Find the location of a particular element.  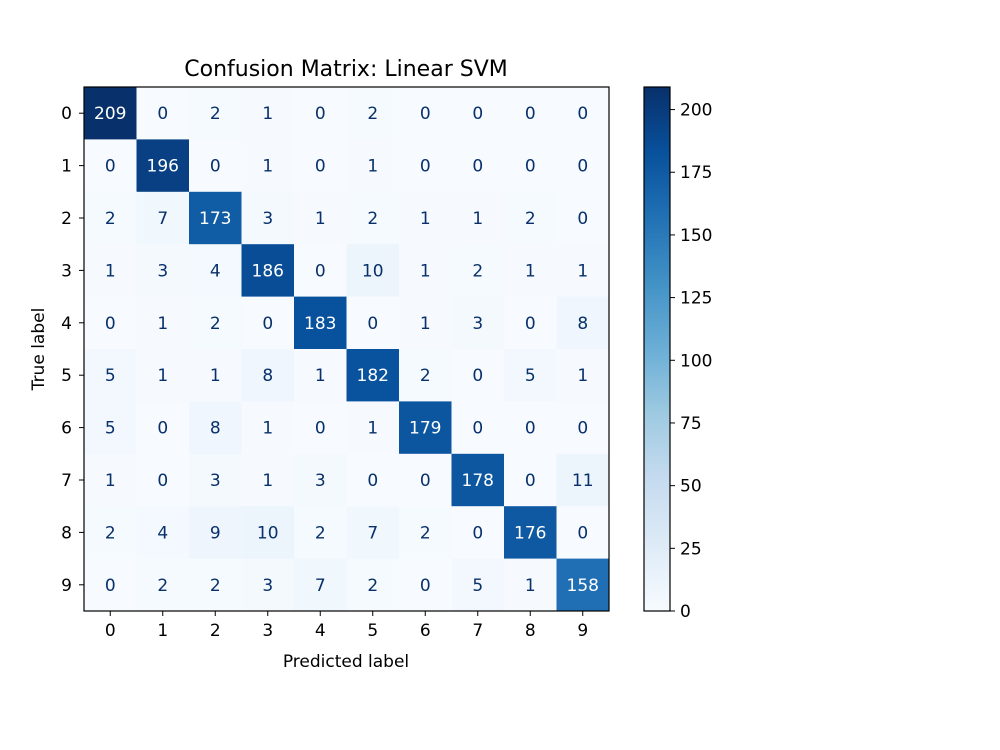

y-axis-ticks: 0 1 2 3 4 5 6 7 8 9 is located at coordinates (72, 350).